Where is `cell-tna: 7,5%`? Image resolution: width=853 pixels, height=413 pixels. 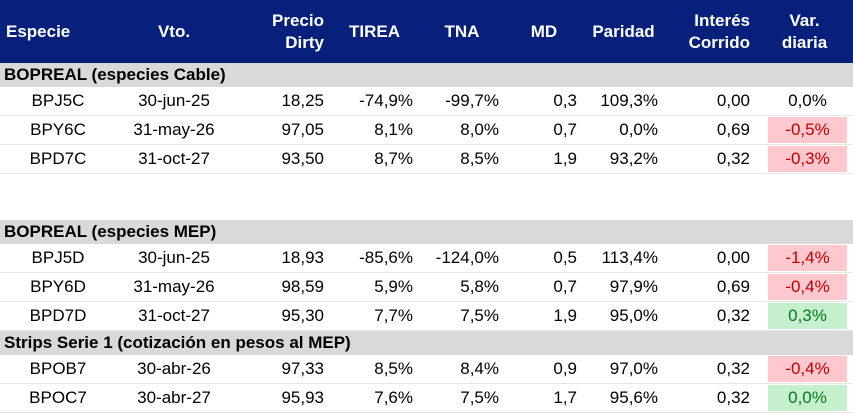
cell-tna: 7,5% is located at coordinates (462, 316).